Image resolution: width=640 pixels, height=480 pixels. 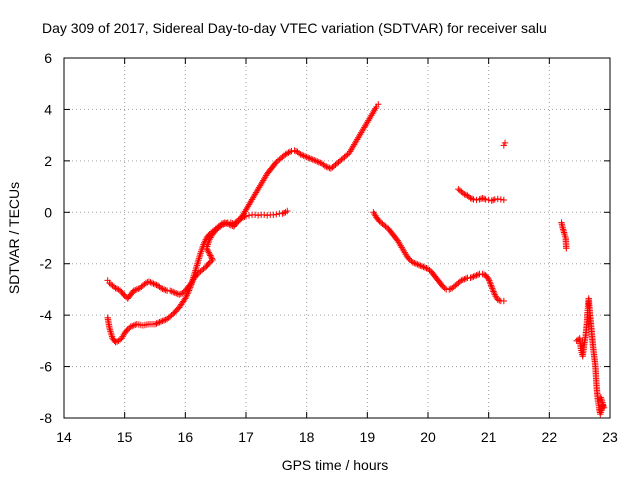 What do you see at coordinates (48, 212) in the screenshot?
I see `y-tick-label: 0` at bounding box center [48, 212].